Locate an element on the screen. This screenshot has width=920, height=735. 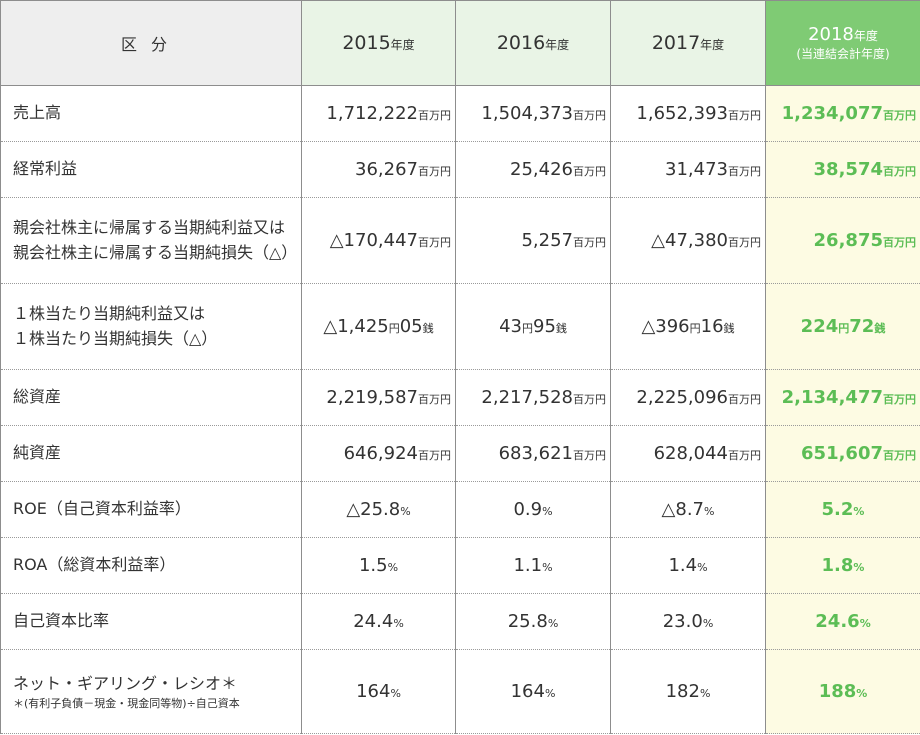
value-number: 224 is located at coordinates (819, 326).